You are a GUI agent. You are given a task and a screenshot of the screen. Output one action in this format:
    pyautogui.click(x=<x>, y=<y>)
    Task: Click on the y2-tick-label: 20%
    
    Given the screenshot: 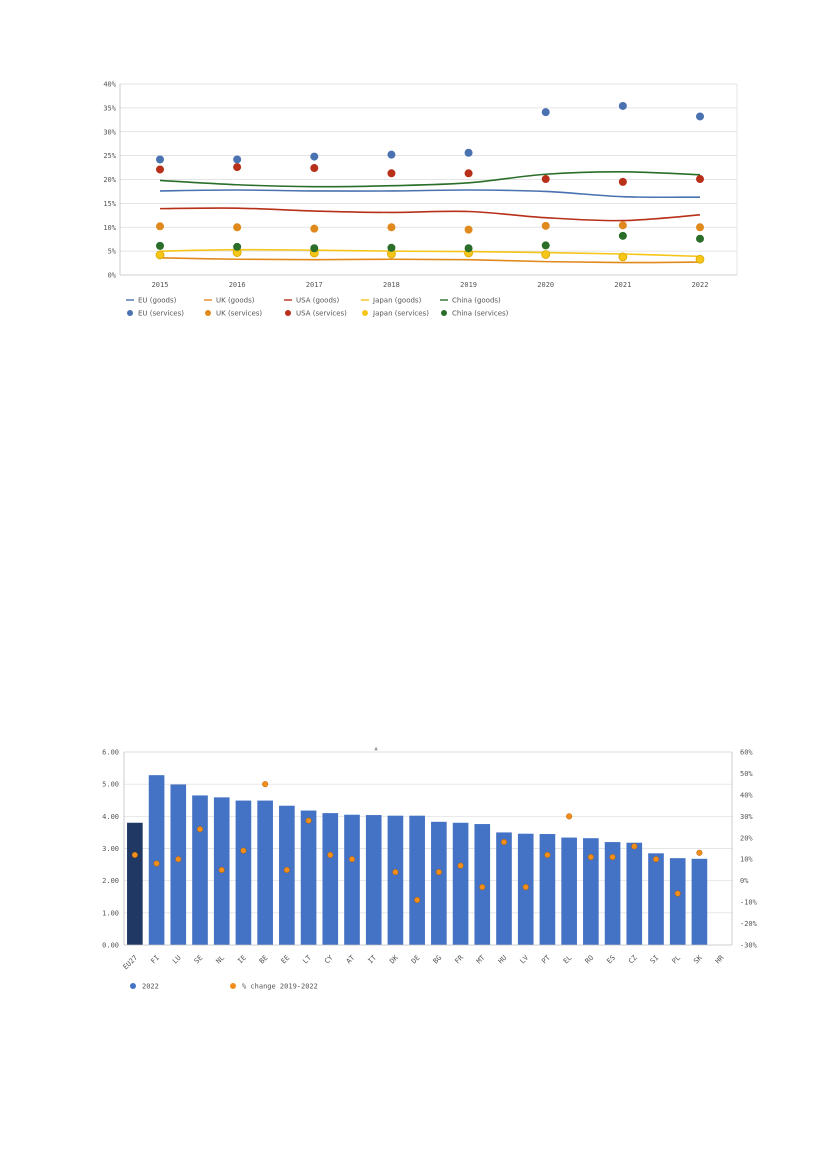 What is the action you would take?
    pyautogui.click(x=746, y=838)
    